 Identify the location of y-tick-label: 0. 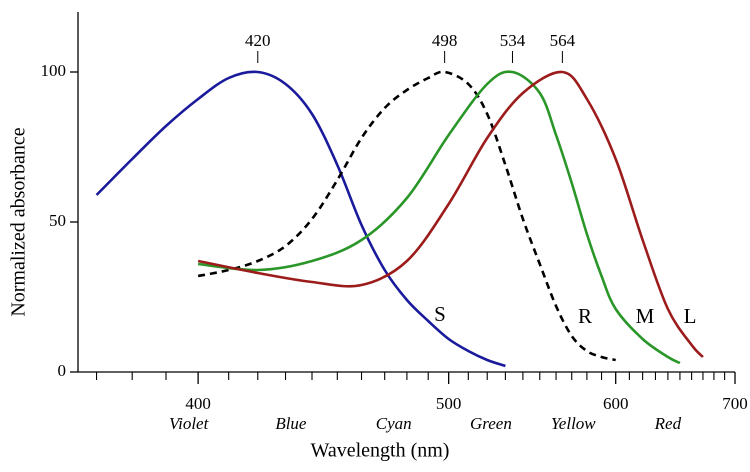
(62, 370).